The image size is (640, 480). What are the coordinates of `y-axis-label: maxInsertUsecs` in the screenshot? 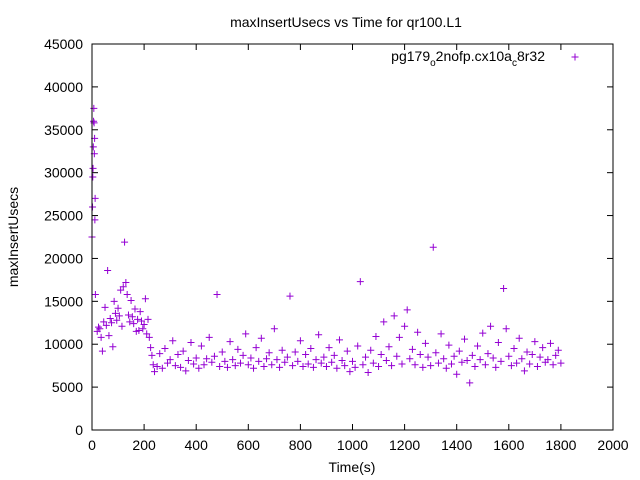 It's located at (13, 237).